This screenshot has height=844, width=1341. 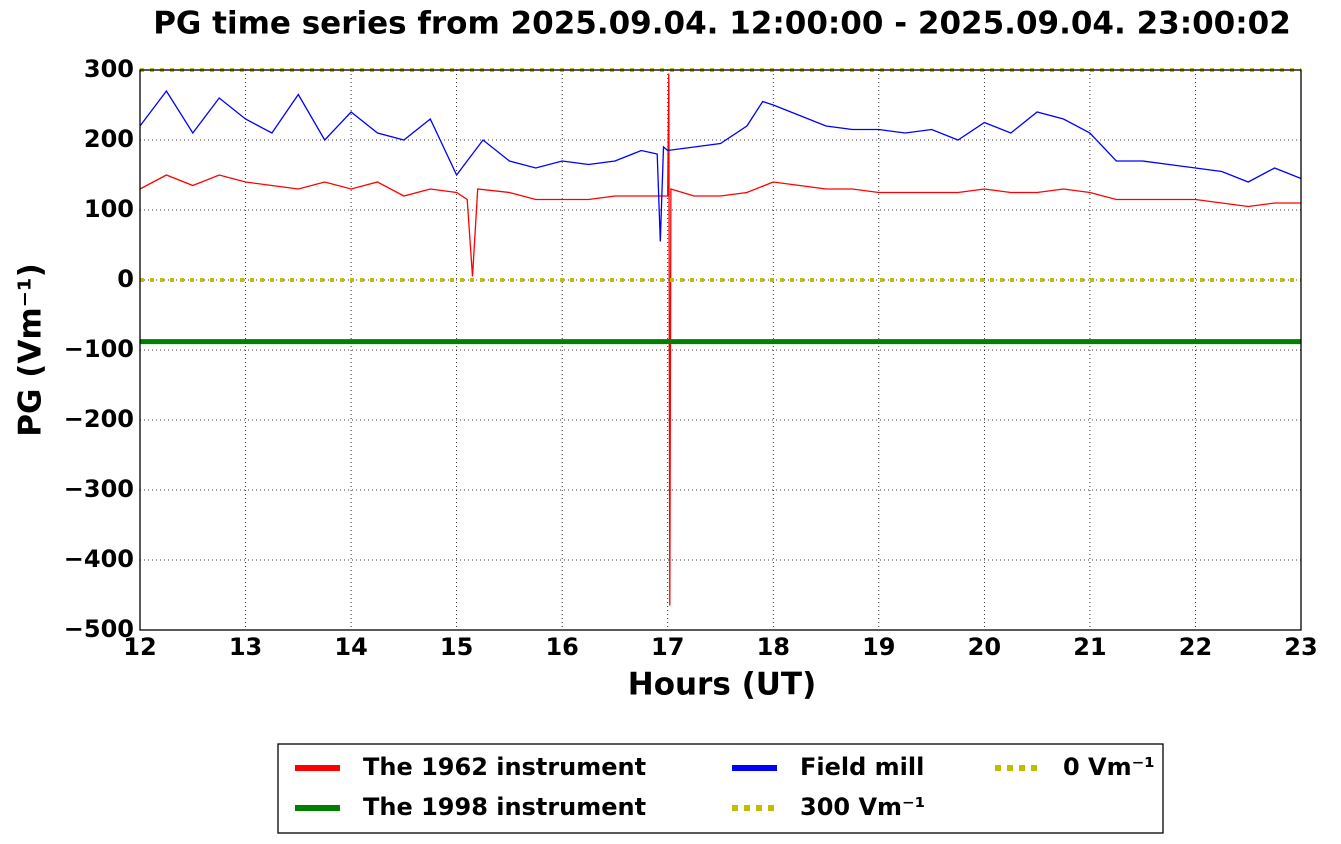 I want to click on y-tick-label: −100, so click(x=99, y=349).